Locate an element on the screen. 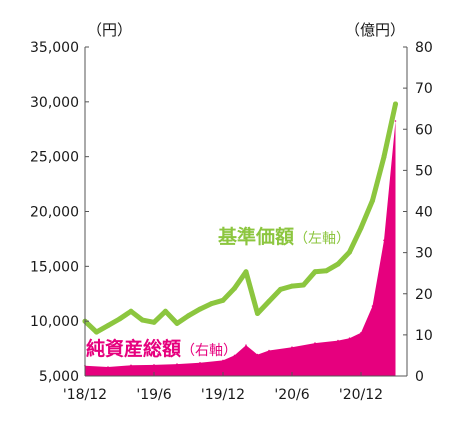 This screenshot has width=454, height=425. right-tick-label: 60 is located at coordinates (424, 130).